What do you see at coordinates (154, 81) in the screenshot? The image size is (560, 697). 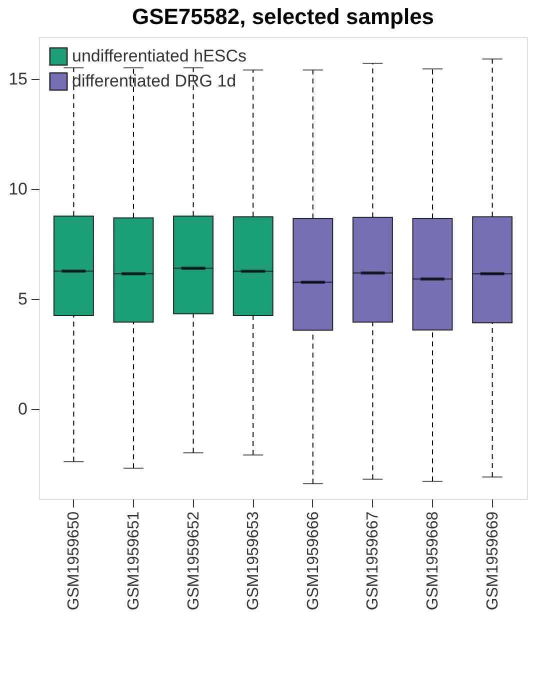 I see `legend-label: differentiated DRG 1d` at bounding box center [154, 81].